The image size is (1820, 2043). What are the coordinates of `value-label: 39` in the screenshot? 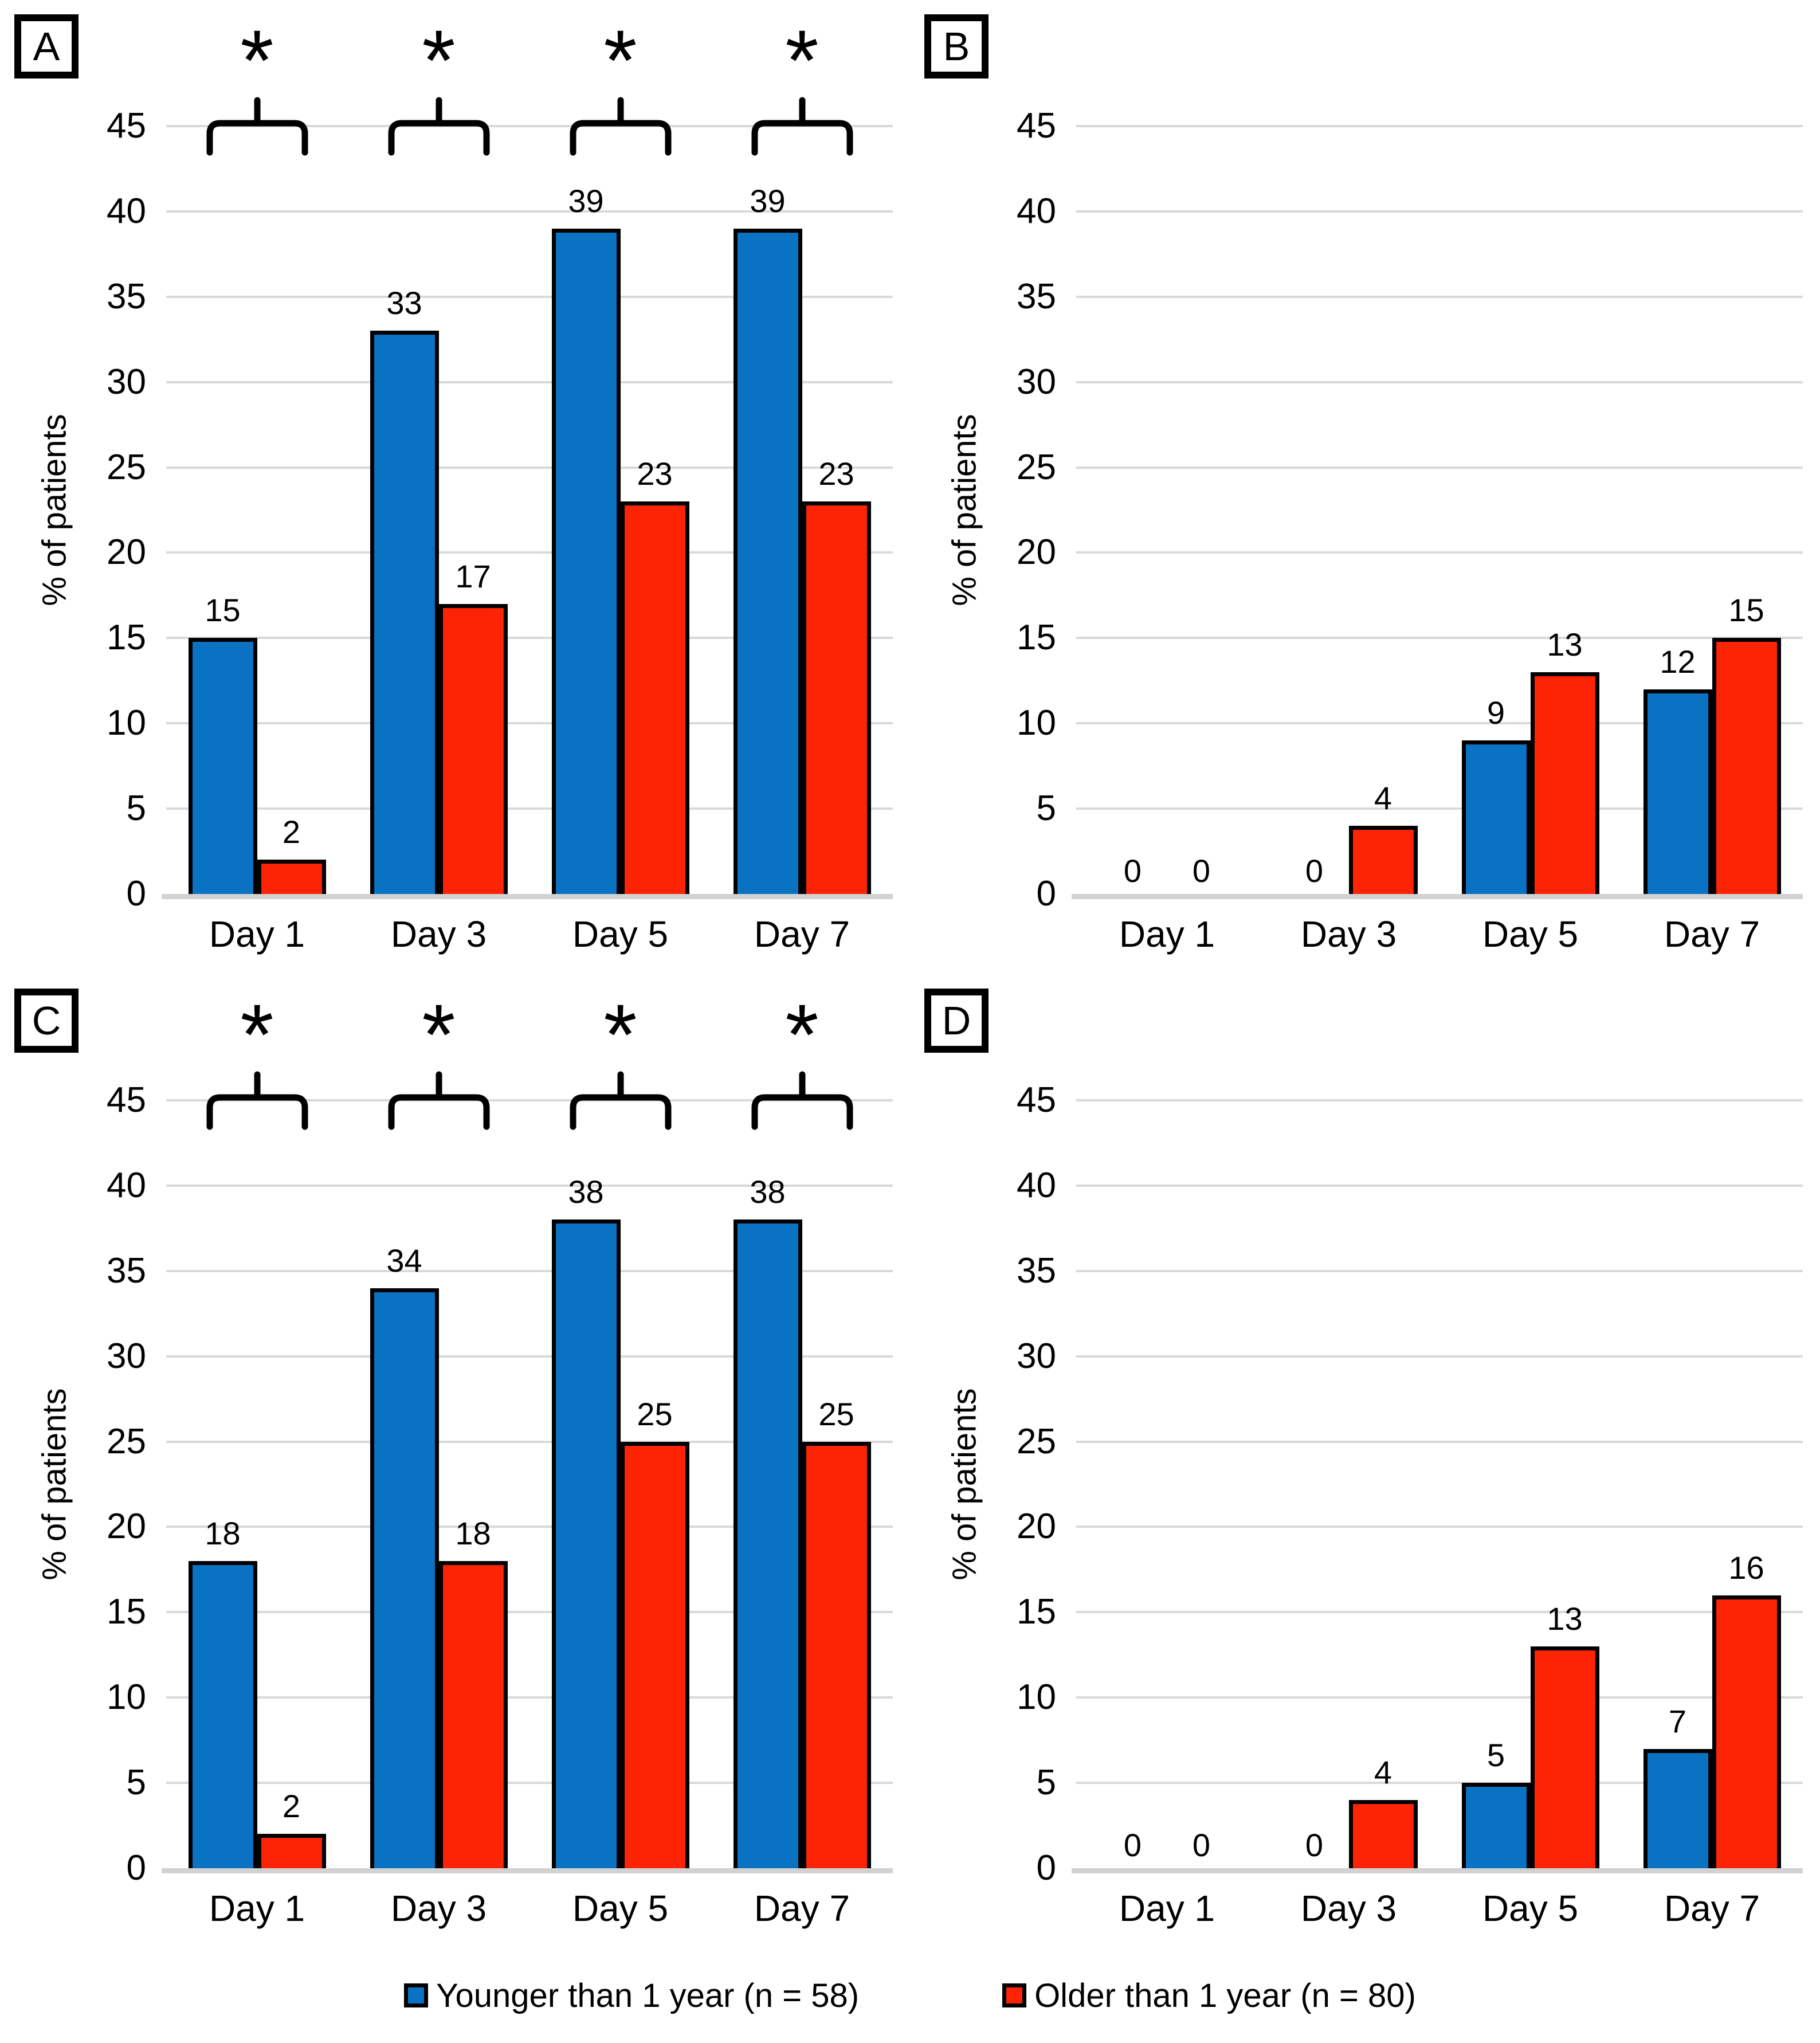 It's located at (586, 201).